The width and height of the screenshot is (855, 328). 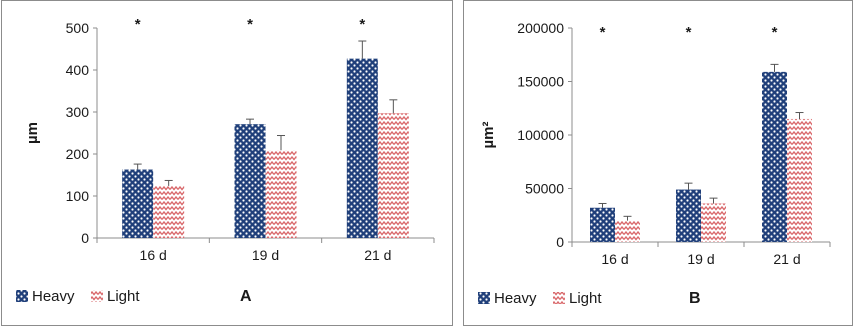 What do you see at coordinates (488, 135) in the screenshot?
I see `y-axis-label: µm²` at bounding box center [488, 135].